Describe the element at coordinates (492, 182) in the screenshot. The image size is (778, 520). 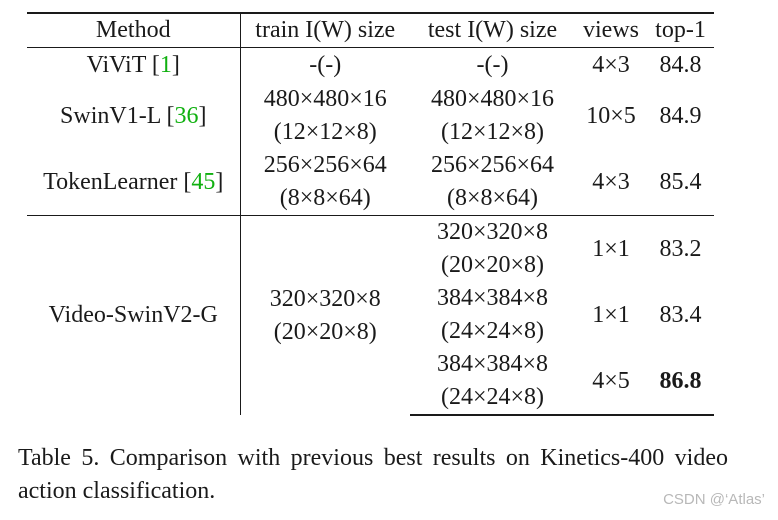
I see `test-size-cell: 256×256×64 (8×8×64)` at that location.